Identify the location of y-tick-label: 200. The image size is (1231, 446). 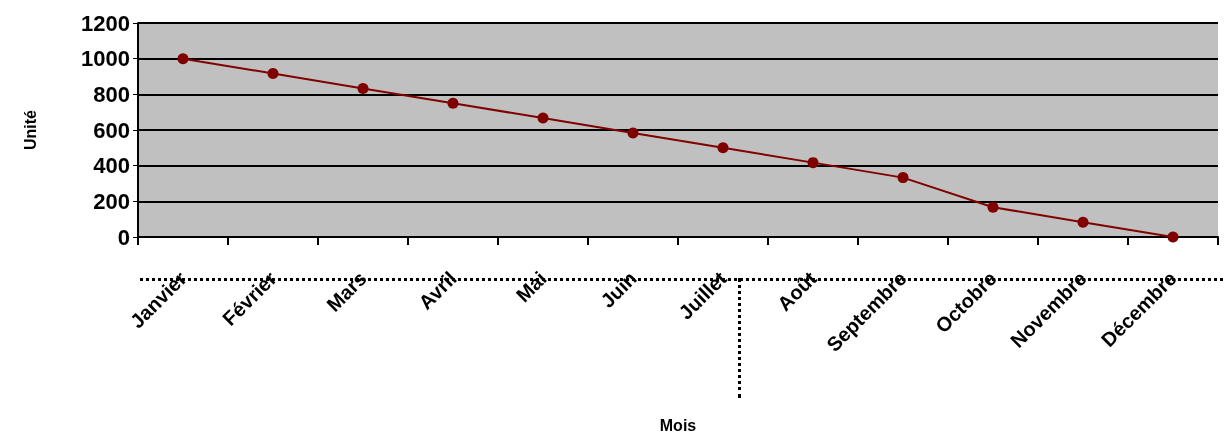
(111, 201).